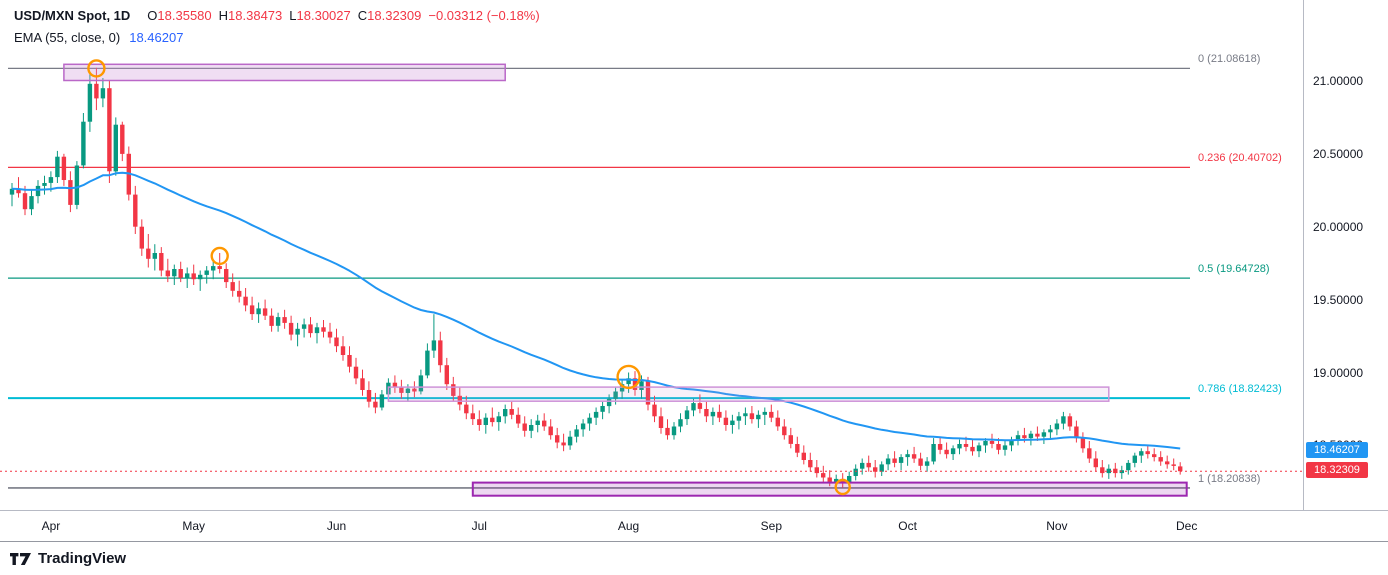  I want to click on month-label: Jul, so click(479, 526).